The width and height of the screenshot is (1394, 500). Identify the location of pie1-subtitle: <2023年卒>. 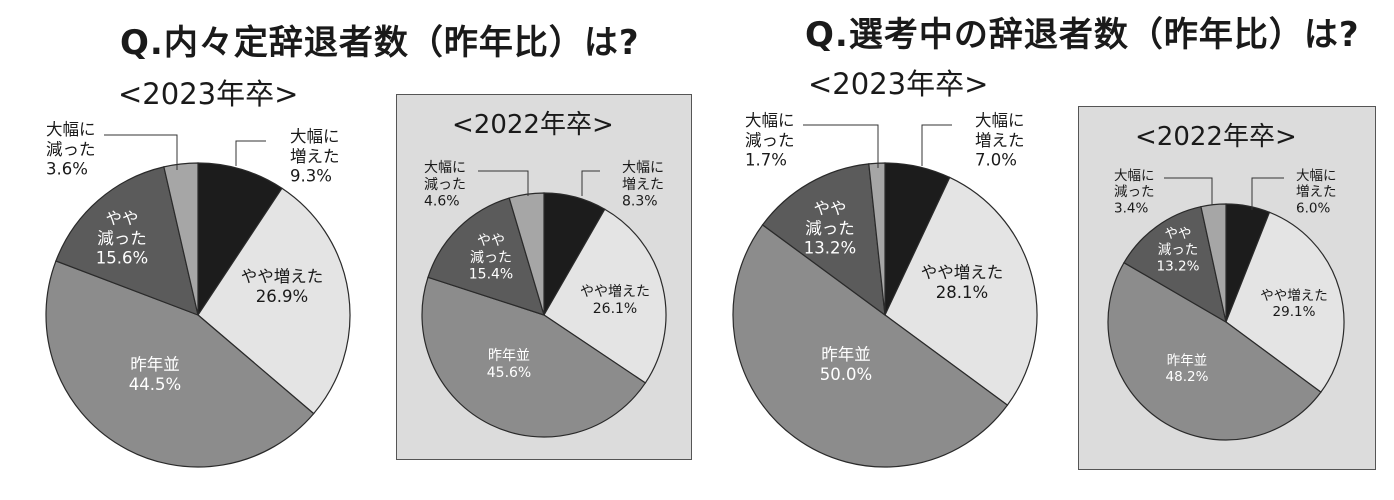
(208, 94).